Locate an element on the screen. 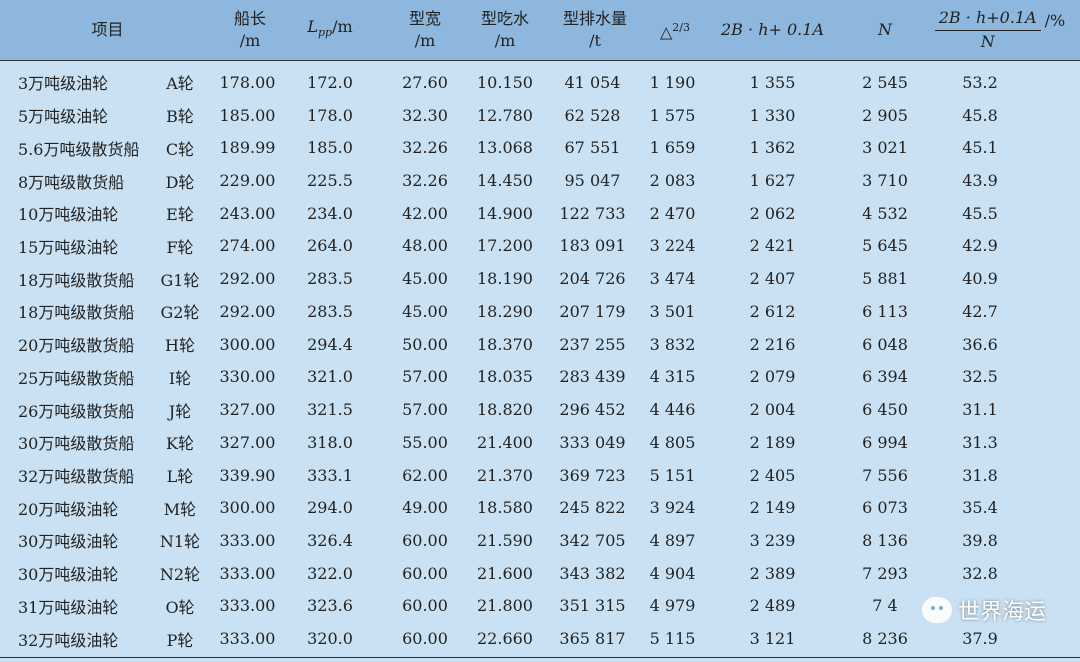  cell-disp: 342 705 is located at coordinates (592, 540).